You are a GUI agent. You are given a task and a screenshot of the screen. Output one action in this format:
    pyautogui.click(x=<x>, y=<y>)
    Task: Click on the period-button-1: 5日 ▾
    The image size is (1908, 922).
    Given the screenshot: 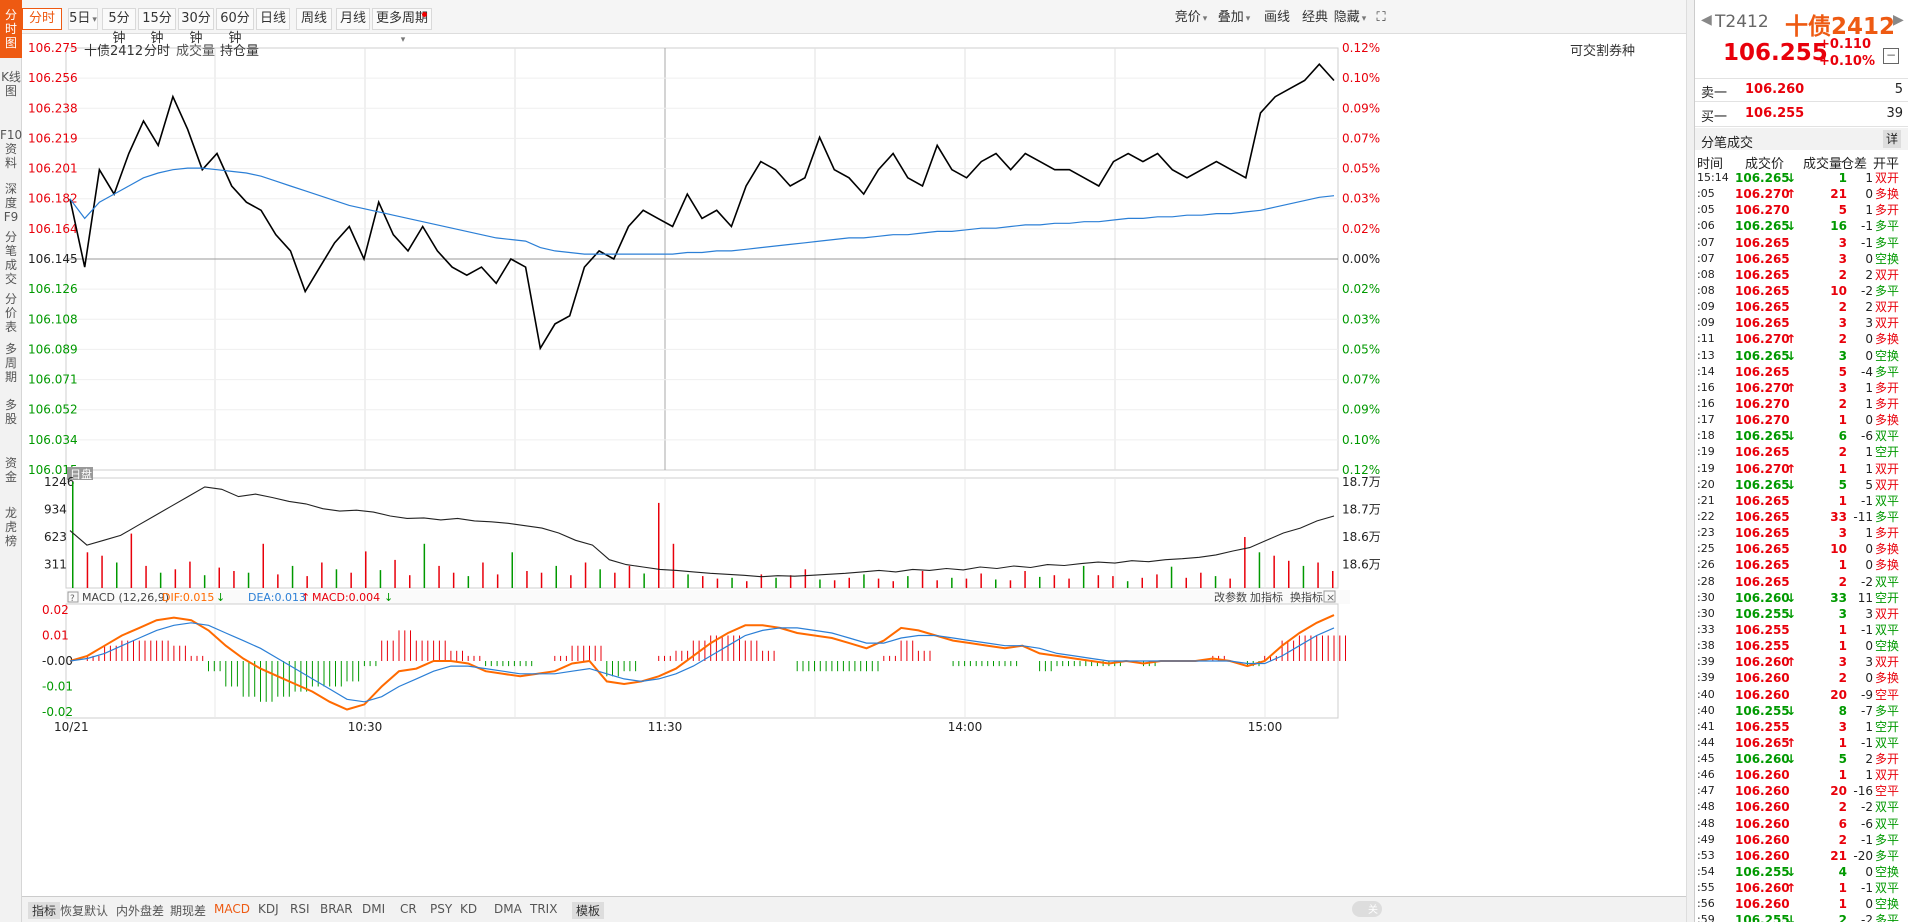 What is the action you would take?
    pyautogui.click(x=83, y=19)
    